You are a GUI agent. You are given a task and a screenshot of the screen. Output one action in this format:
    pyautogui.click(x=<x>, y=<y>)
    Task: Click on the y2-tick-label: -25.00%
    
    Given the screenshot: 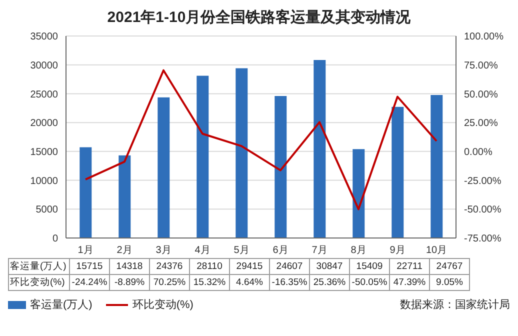 What is the action you would take?
    pyautogui.click(x=483, y=181)
    